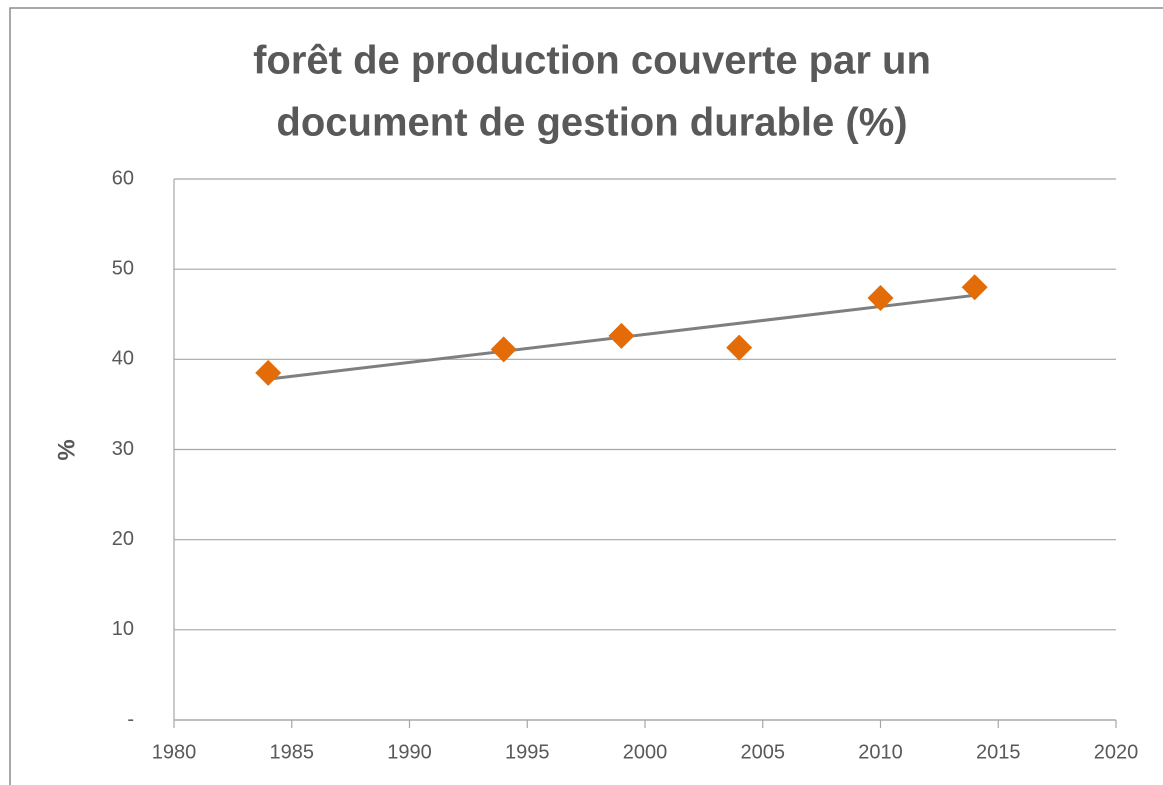  What do you see at coordinates (592, 61) in the screenshot?
I see `chart-title: forêt de production couverte par un` at bounding box center [592, 61].